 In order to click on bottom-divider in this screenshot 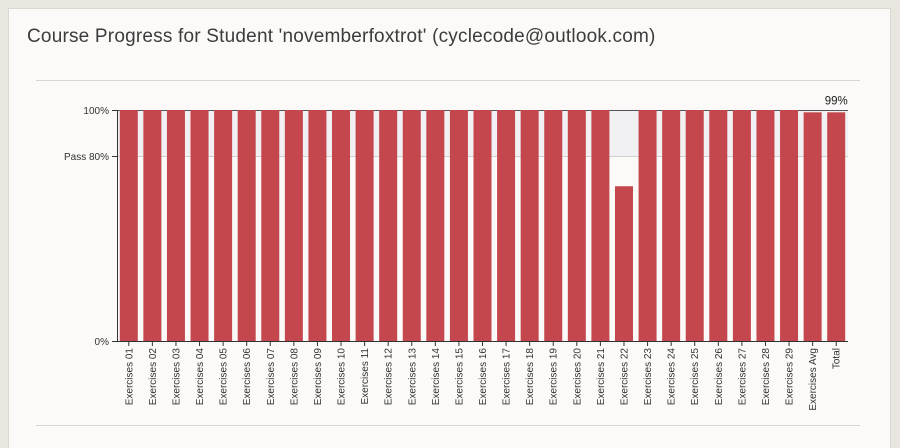, I will do `click(448, 425)`.